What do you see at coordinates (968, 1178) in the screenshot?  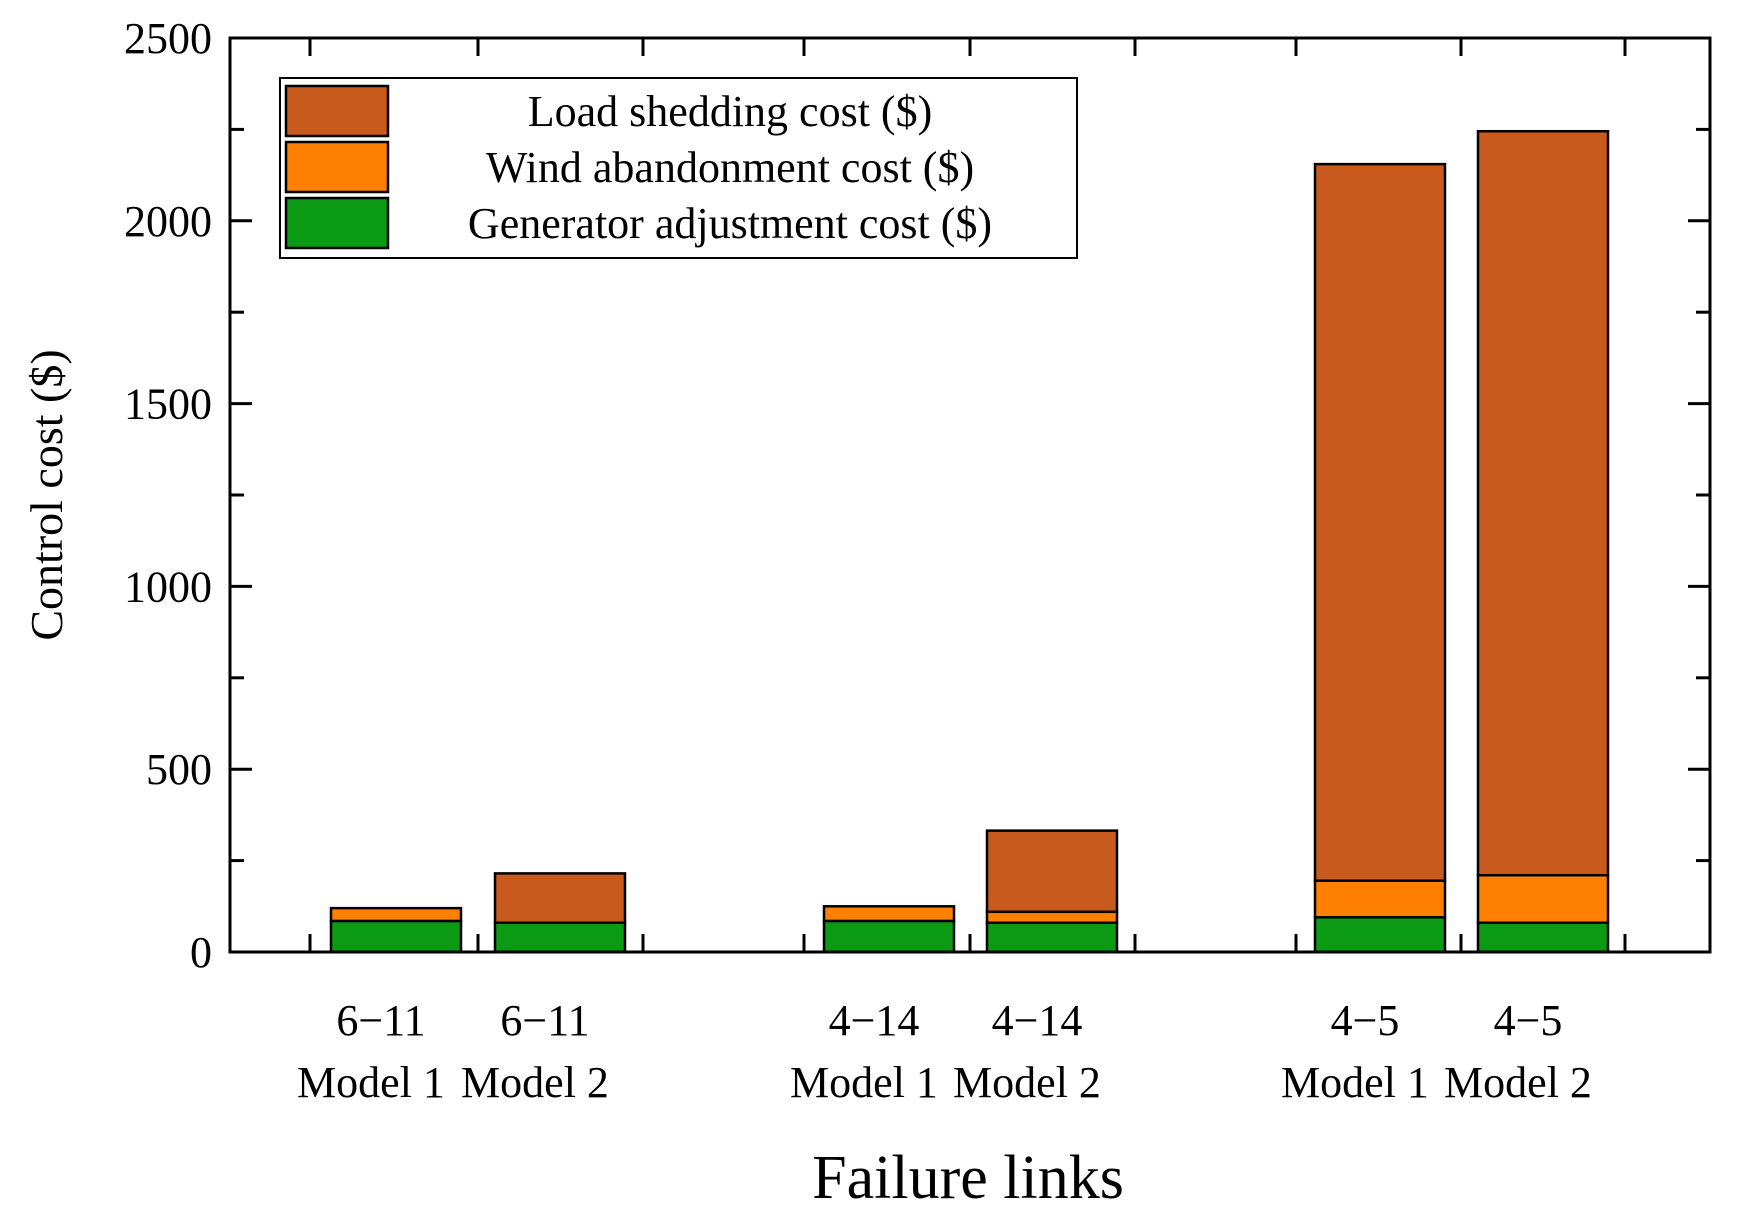 I see `x-axis-title: Failure links` at bounding box center [968, 1178].